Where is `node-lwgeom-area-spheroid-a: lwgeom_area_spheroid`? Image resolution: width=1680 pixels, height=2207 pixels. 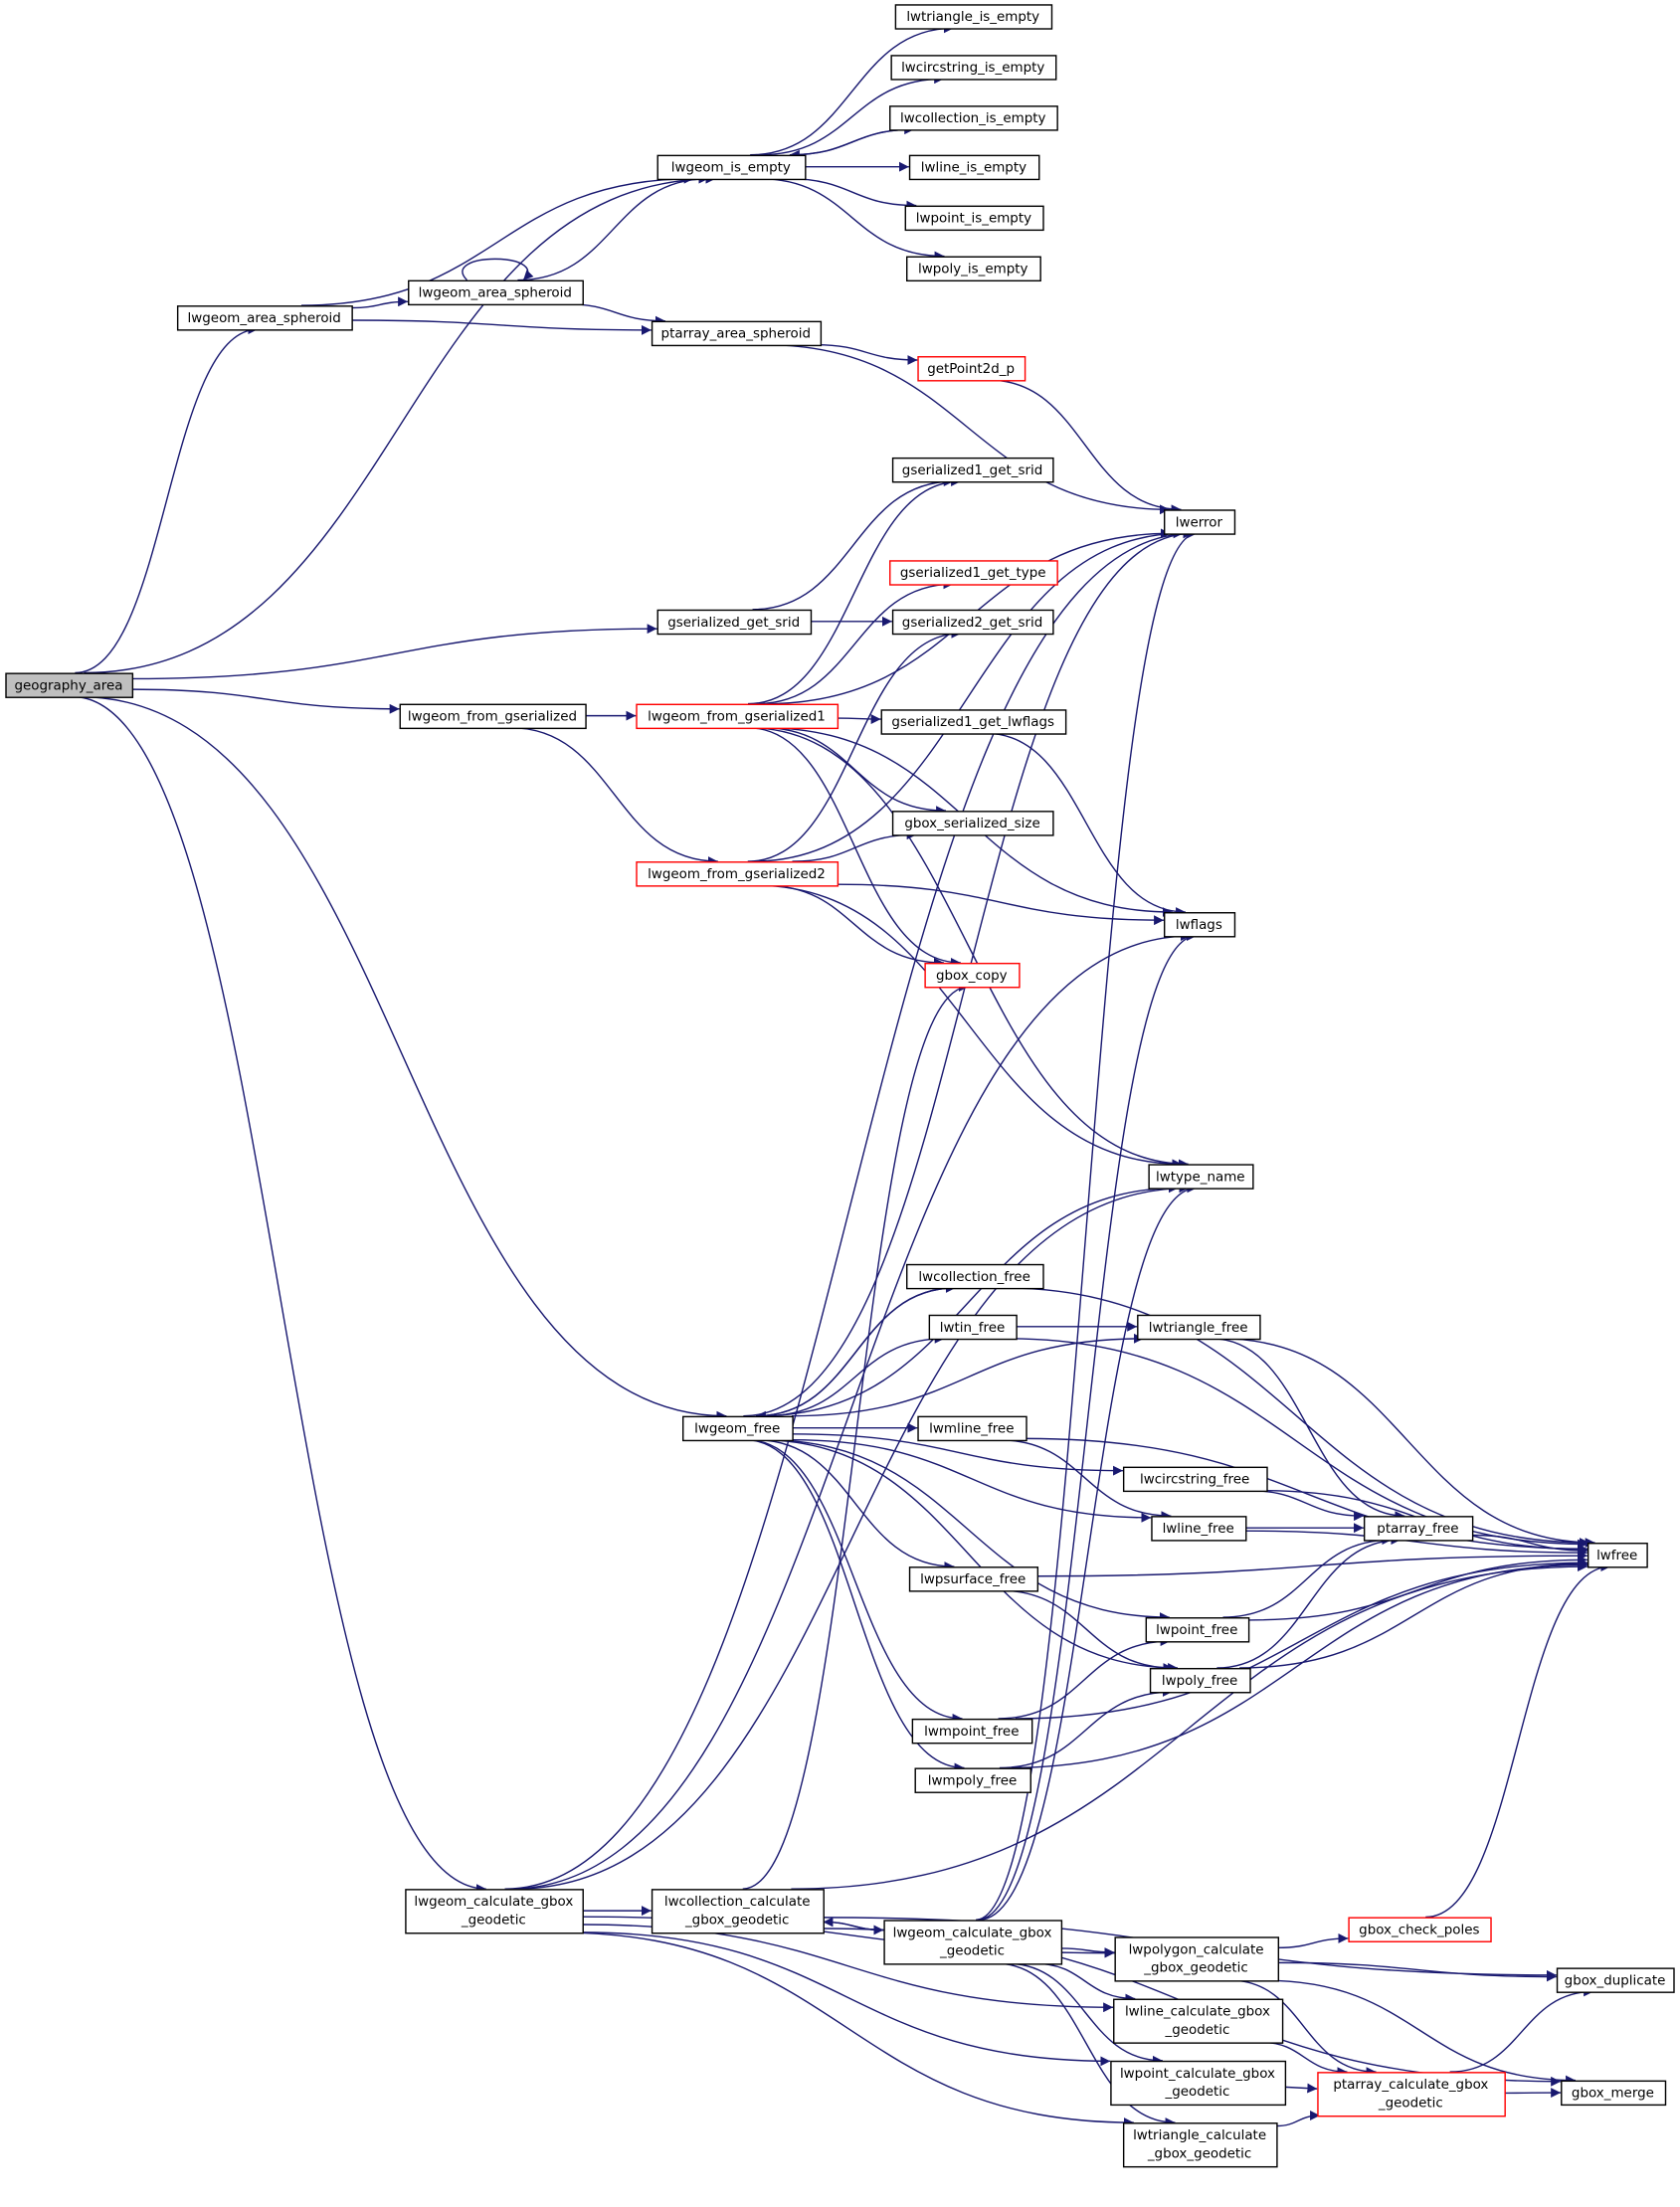
node-lwgeom-area-spheroid-a: lwgeom_area_spheroid is located at coordinates (264, 318).